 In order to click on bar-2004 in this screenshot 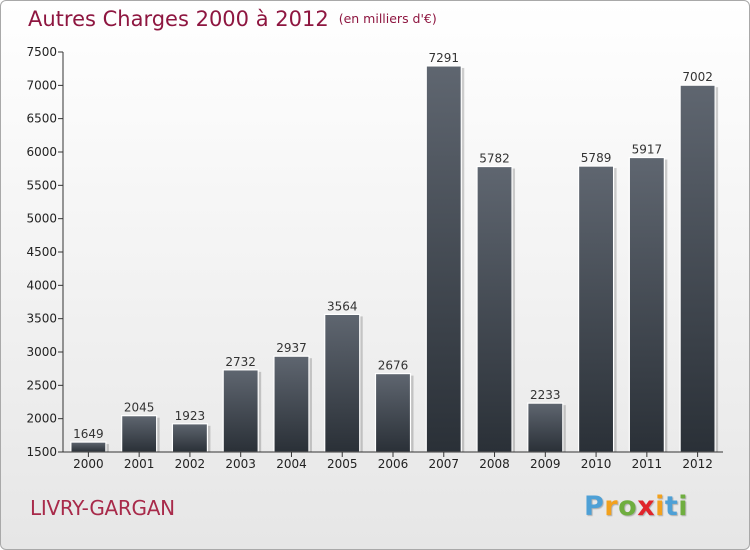, I will do `click(291, 404)`.